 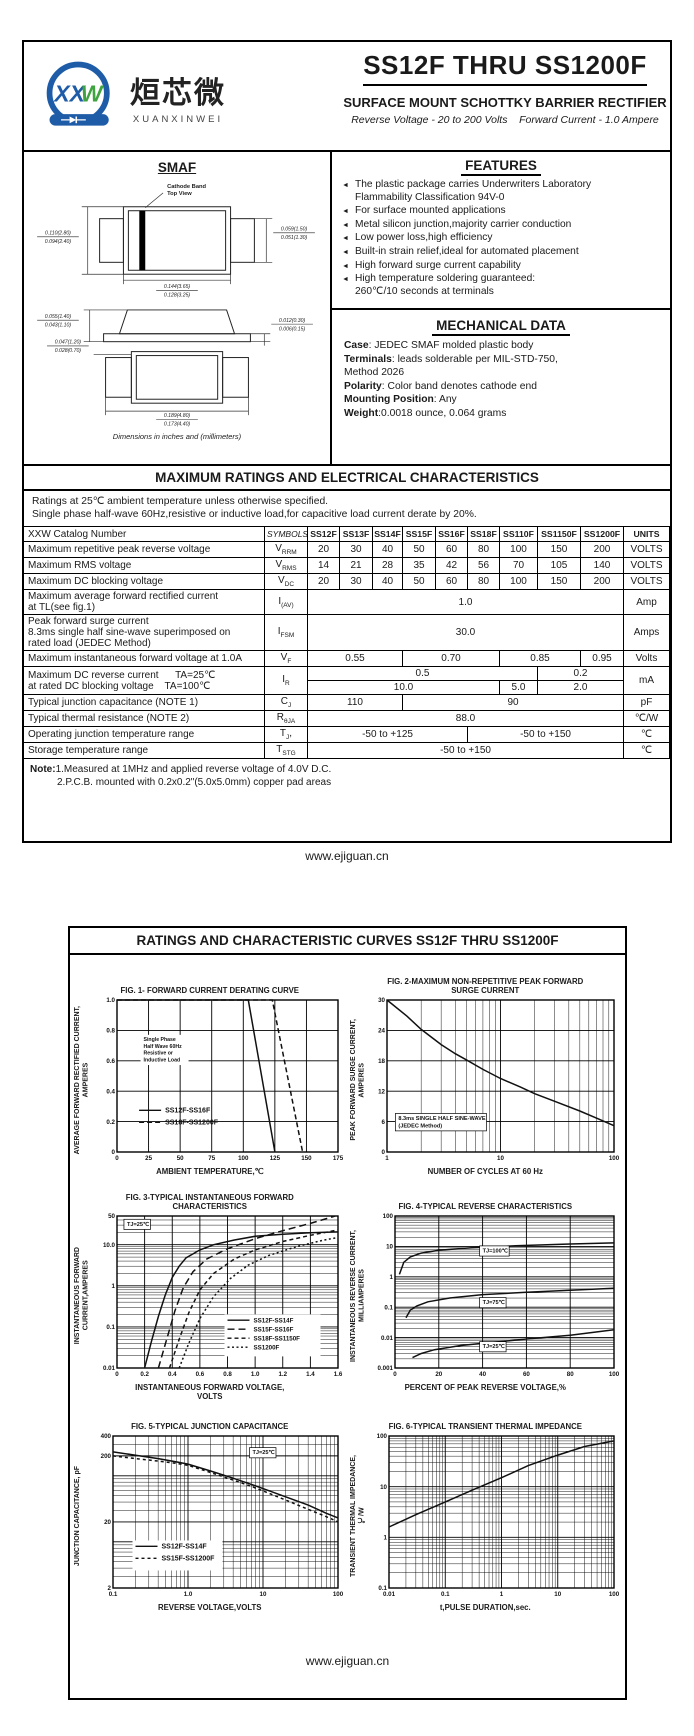 I want to click on svg-text: TJ=100℃, so click(x=495, y=1250).